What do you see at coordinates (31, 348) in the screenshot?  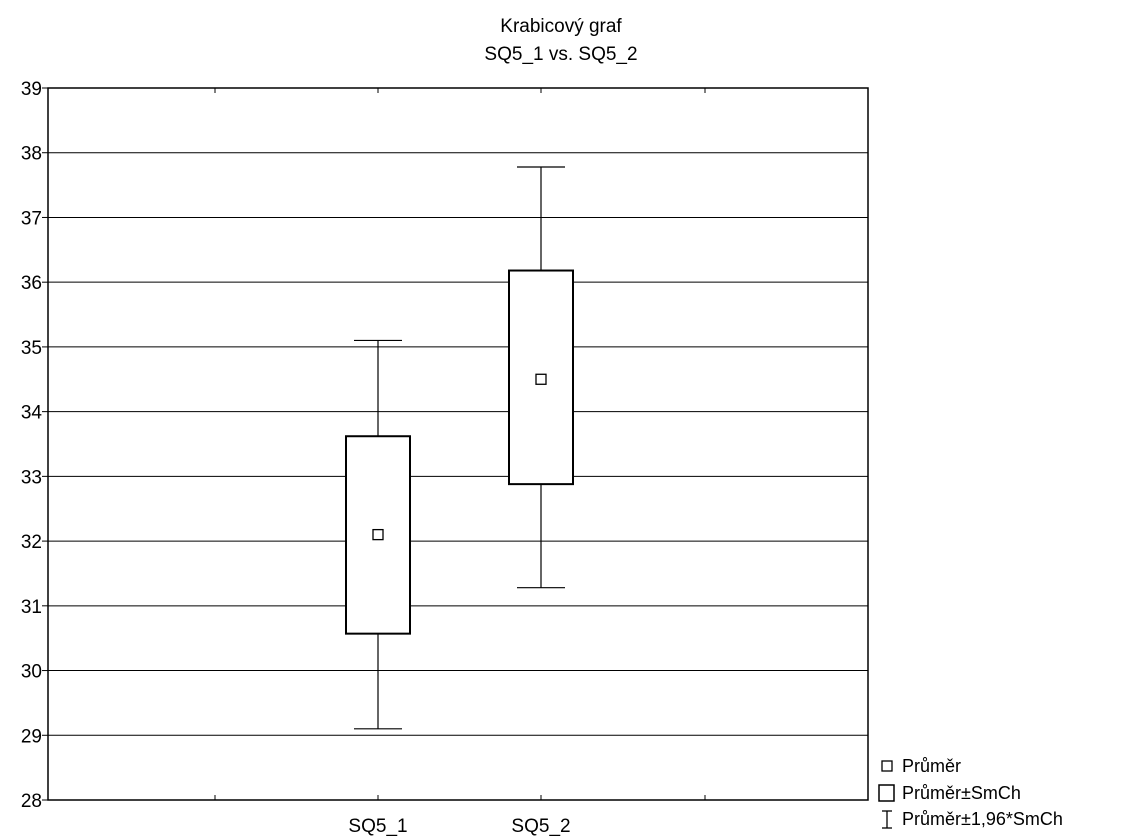 I see `y-tick-label: 35` at bounding box center [31, 348].